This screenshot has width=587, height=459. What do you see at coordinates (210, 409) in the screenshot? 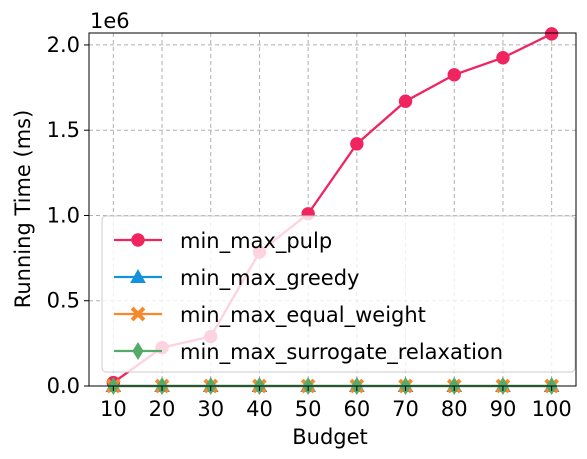
I see `x-tick-label: 30` at bounding box center [210, 409].